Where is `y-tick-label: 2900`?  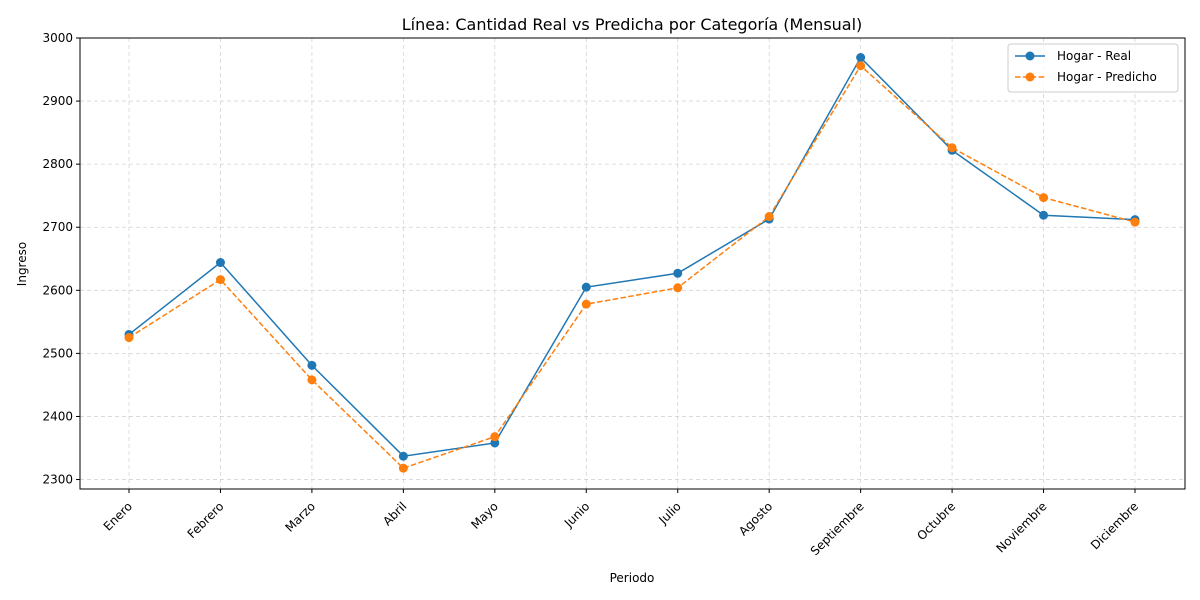
y-tick-label: 2900 is located at coordinates (57, 101).